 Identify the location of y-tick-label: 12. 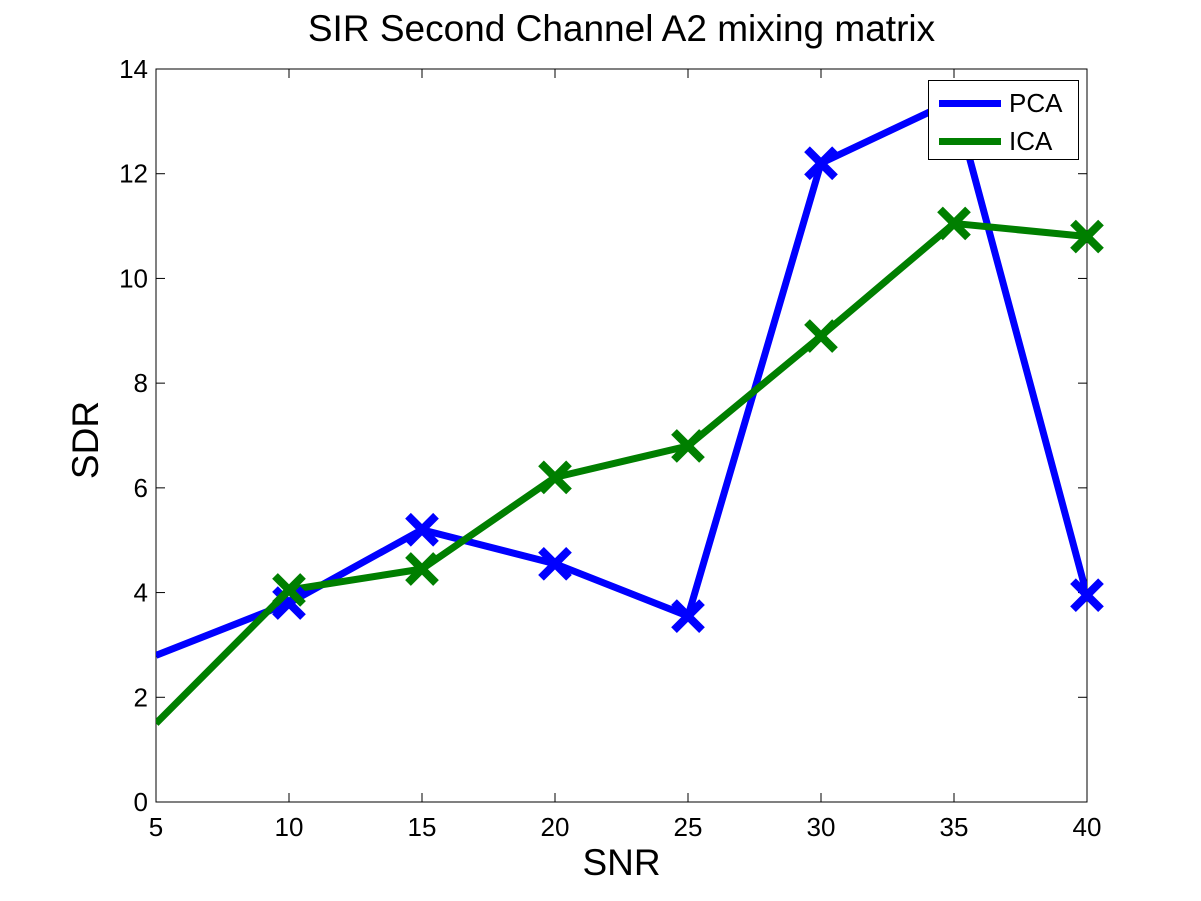
(133, 174).